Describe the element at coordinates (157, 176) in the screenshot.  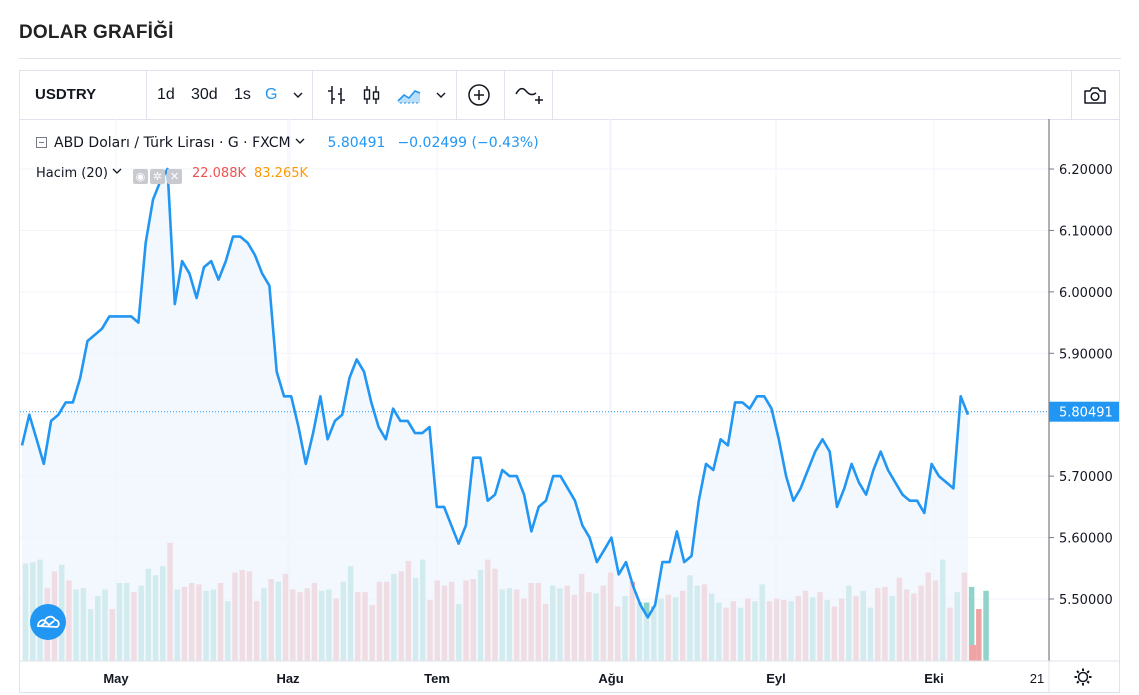
I see `gear-icon: ✲` at that location.